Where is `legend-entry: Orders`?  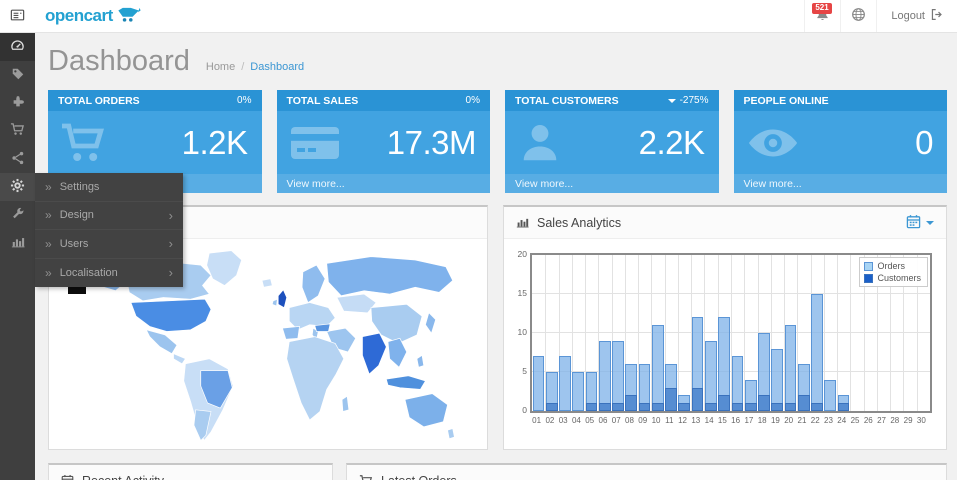 legend-entry: Orders is located at coordinates (892, 266).